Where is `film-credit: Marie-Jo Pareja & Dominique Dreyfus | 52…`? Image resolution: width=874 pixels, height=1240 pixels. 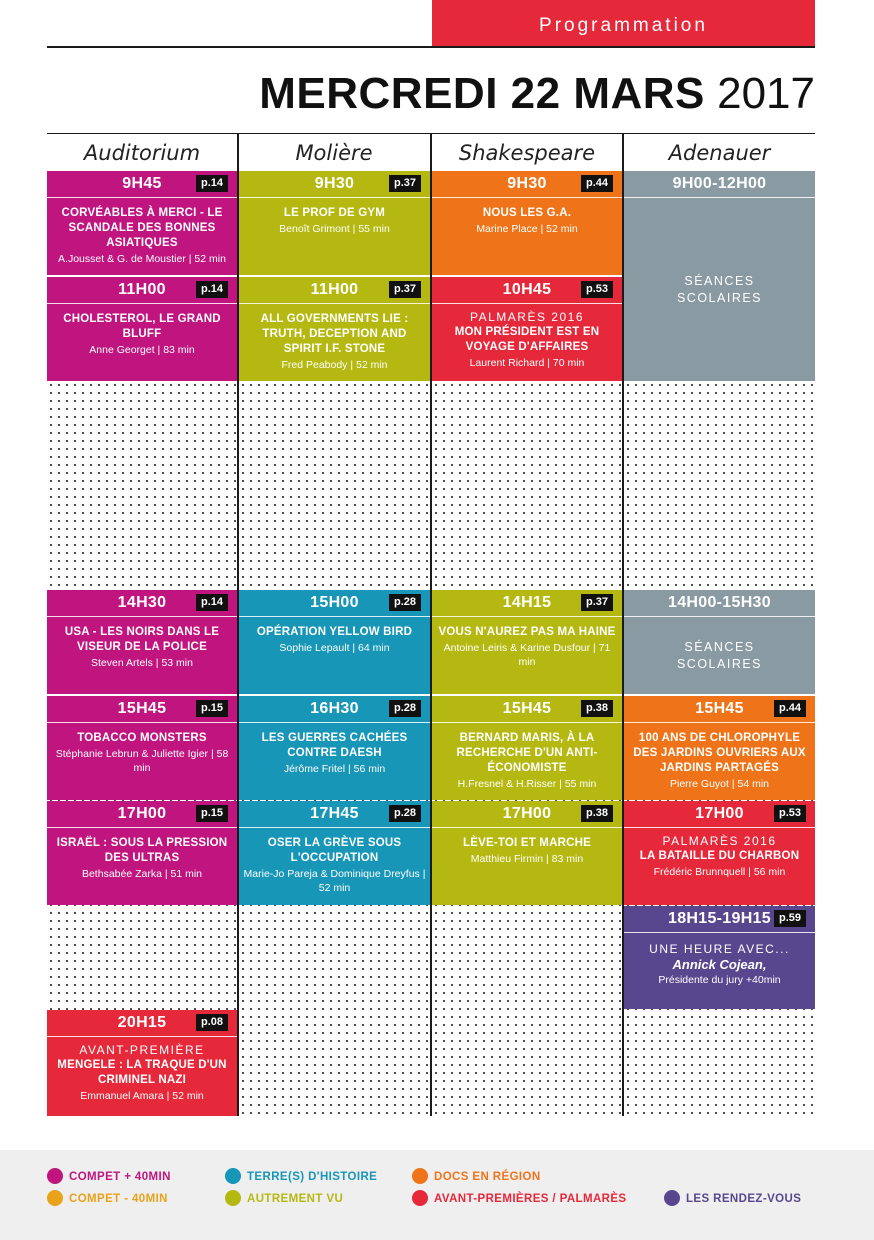 film-credit: Marie-Jo Pareja & Dominique Dreyfus | 52… is located at coordinates (334, 881).